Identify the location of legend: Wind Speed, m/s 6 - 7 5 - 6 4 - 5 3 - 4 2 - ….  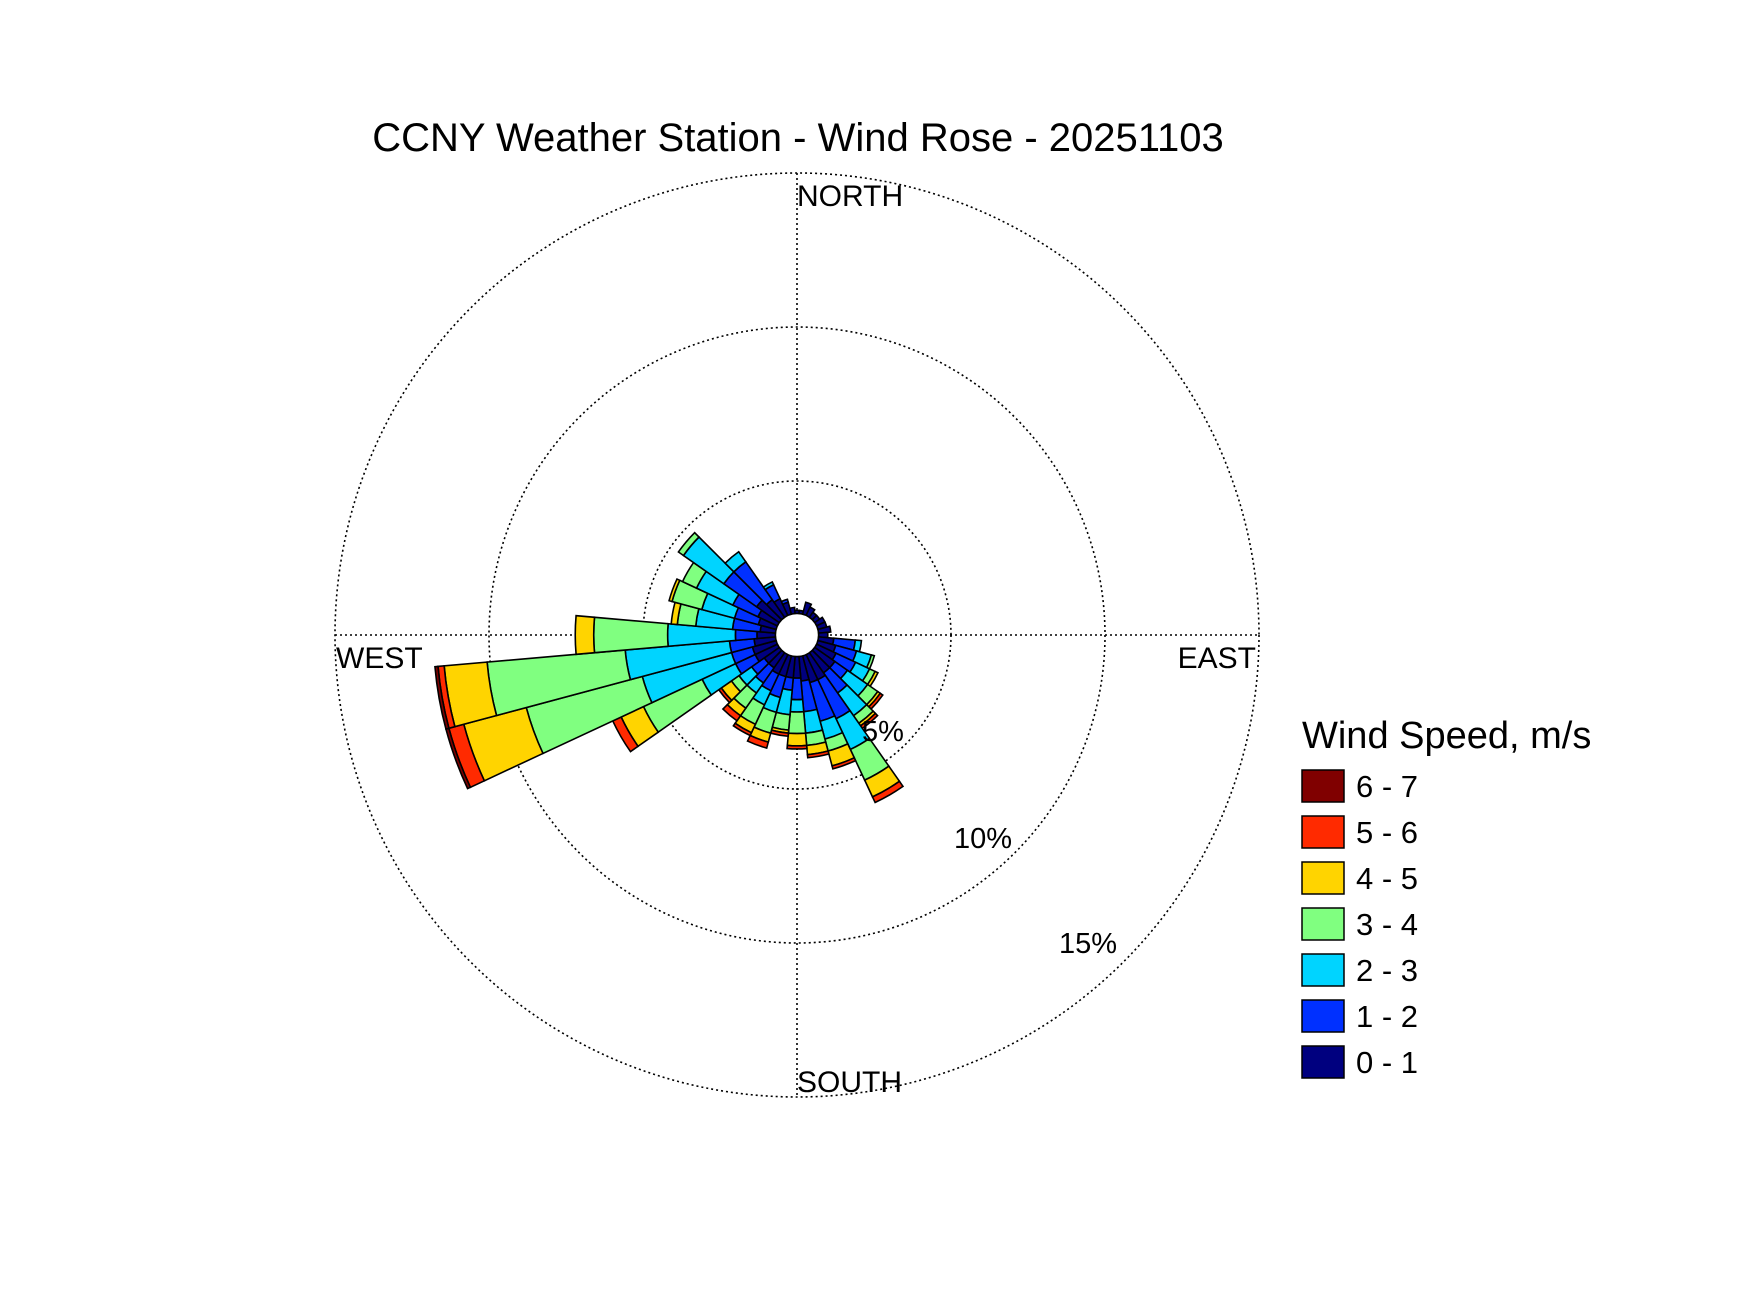
(1446, 897).